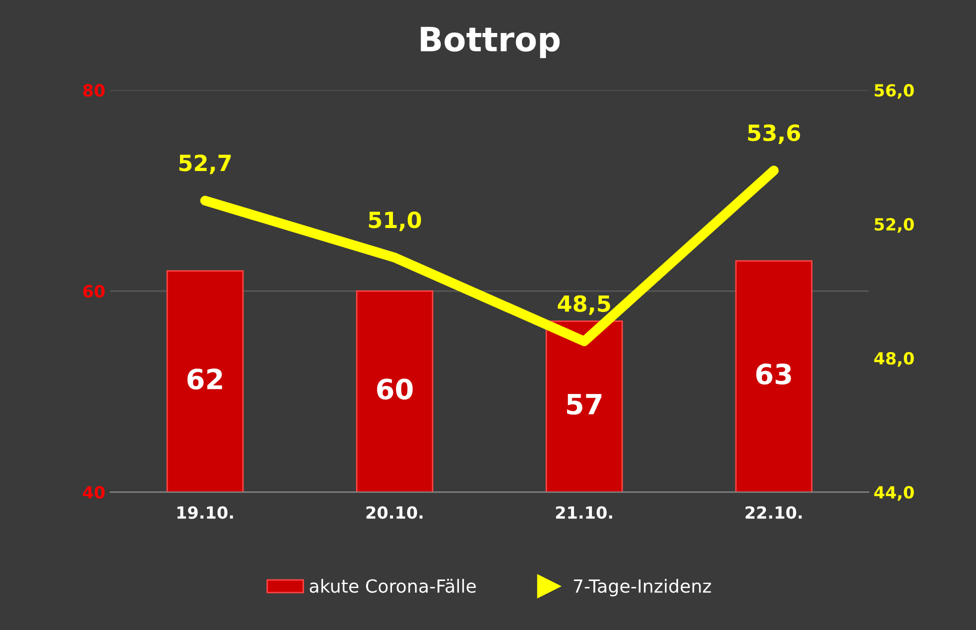 The width and height of the screenshot is (976, 630). Describe the element at coordinates (205, 164) in the screenshot. I see `data-label: 52,7` at that location.